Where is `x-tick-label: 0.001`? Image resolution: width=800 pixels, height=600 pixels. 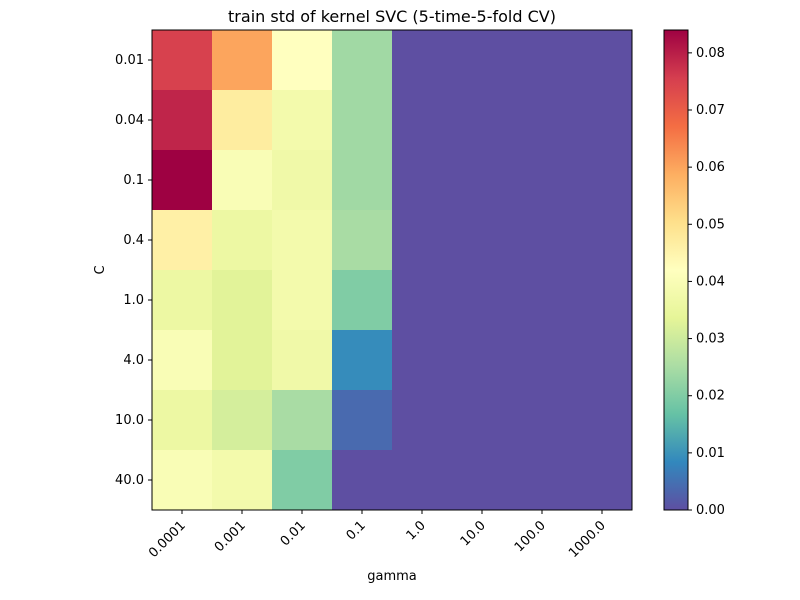 x-tick-label: 0.001 is located at coordinates (230, 536).